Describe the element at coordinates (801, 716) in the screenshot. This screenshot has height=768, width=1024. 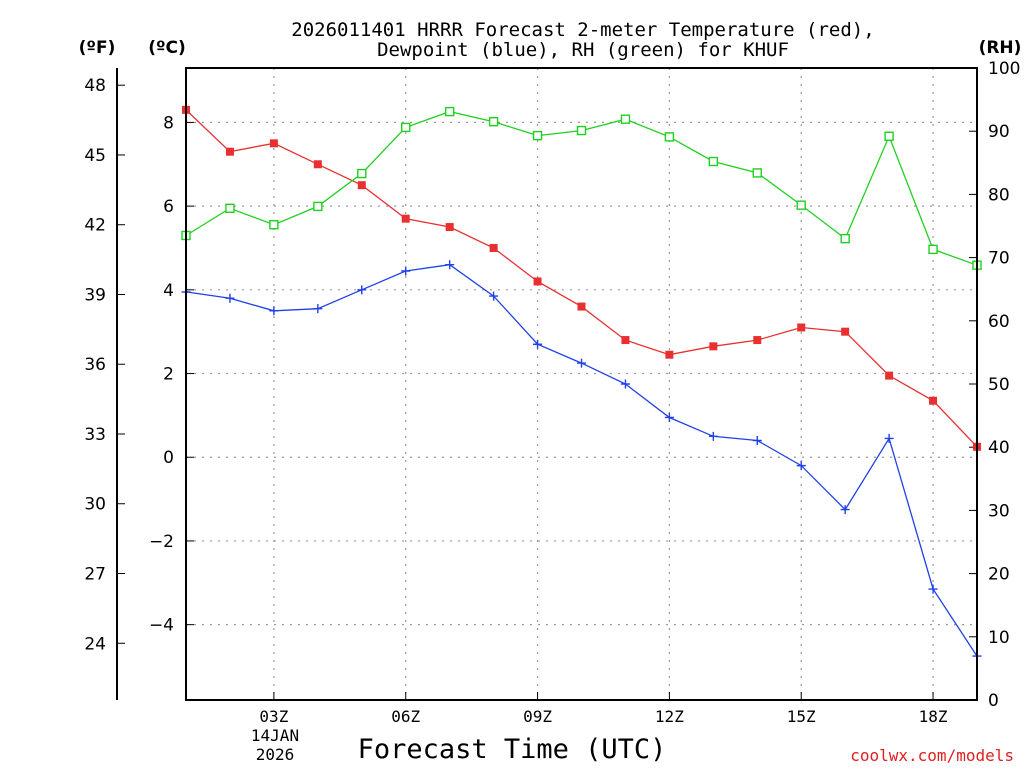
I see `time-tick-label: 15Z` at that location.